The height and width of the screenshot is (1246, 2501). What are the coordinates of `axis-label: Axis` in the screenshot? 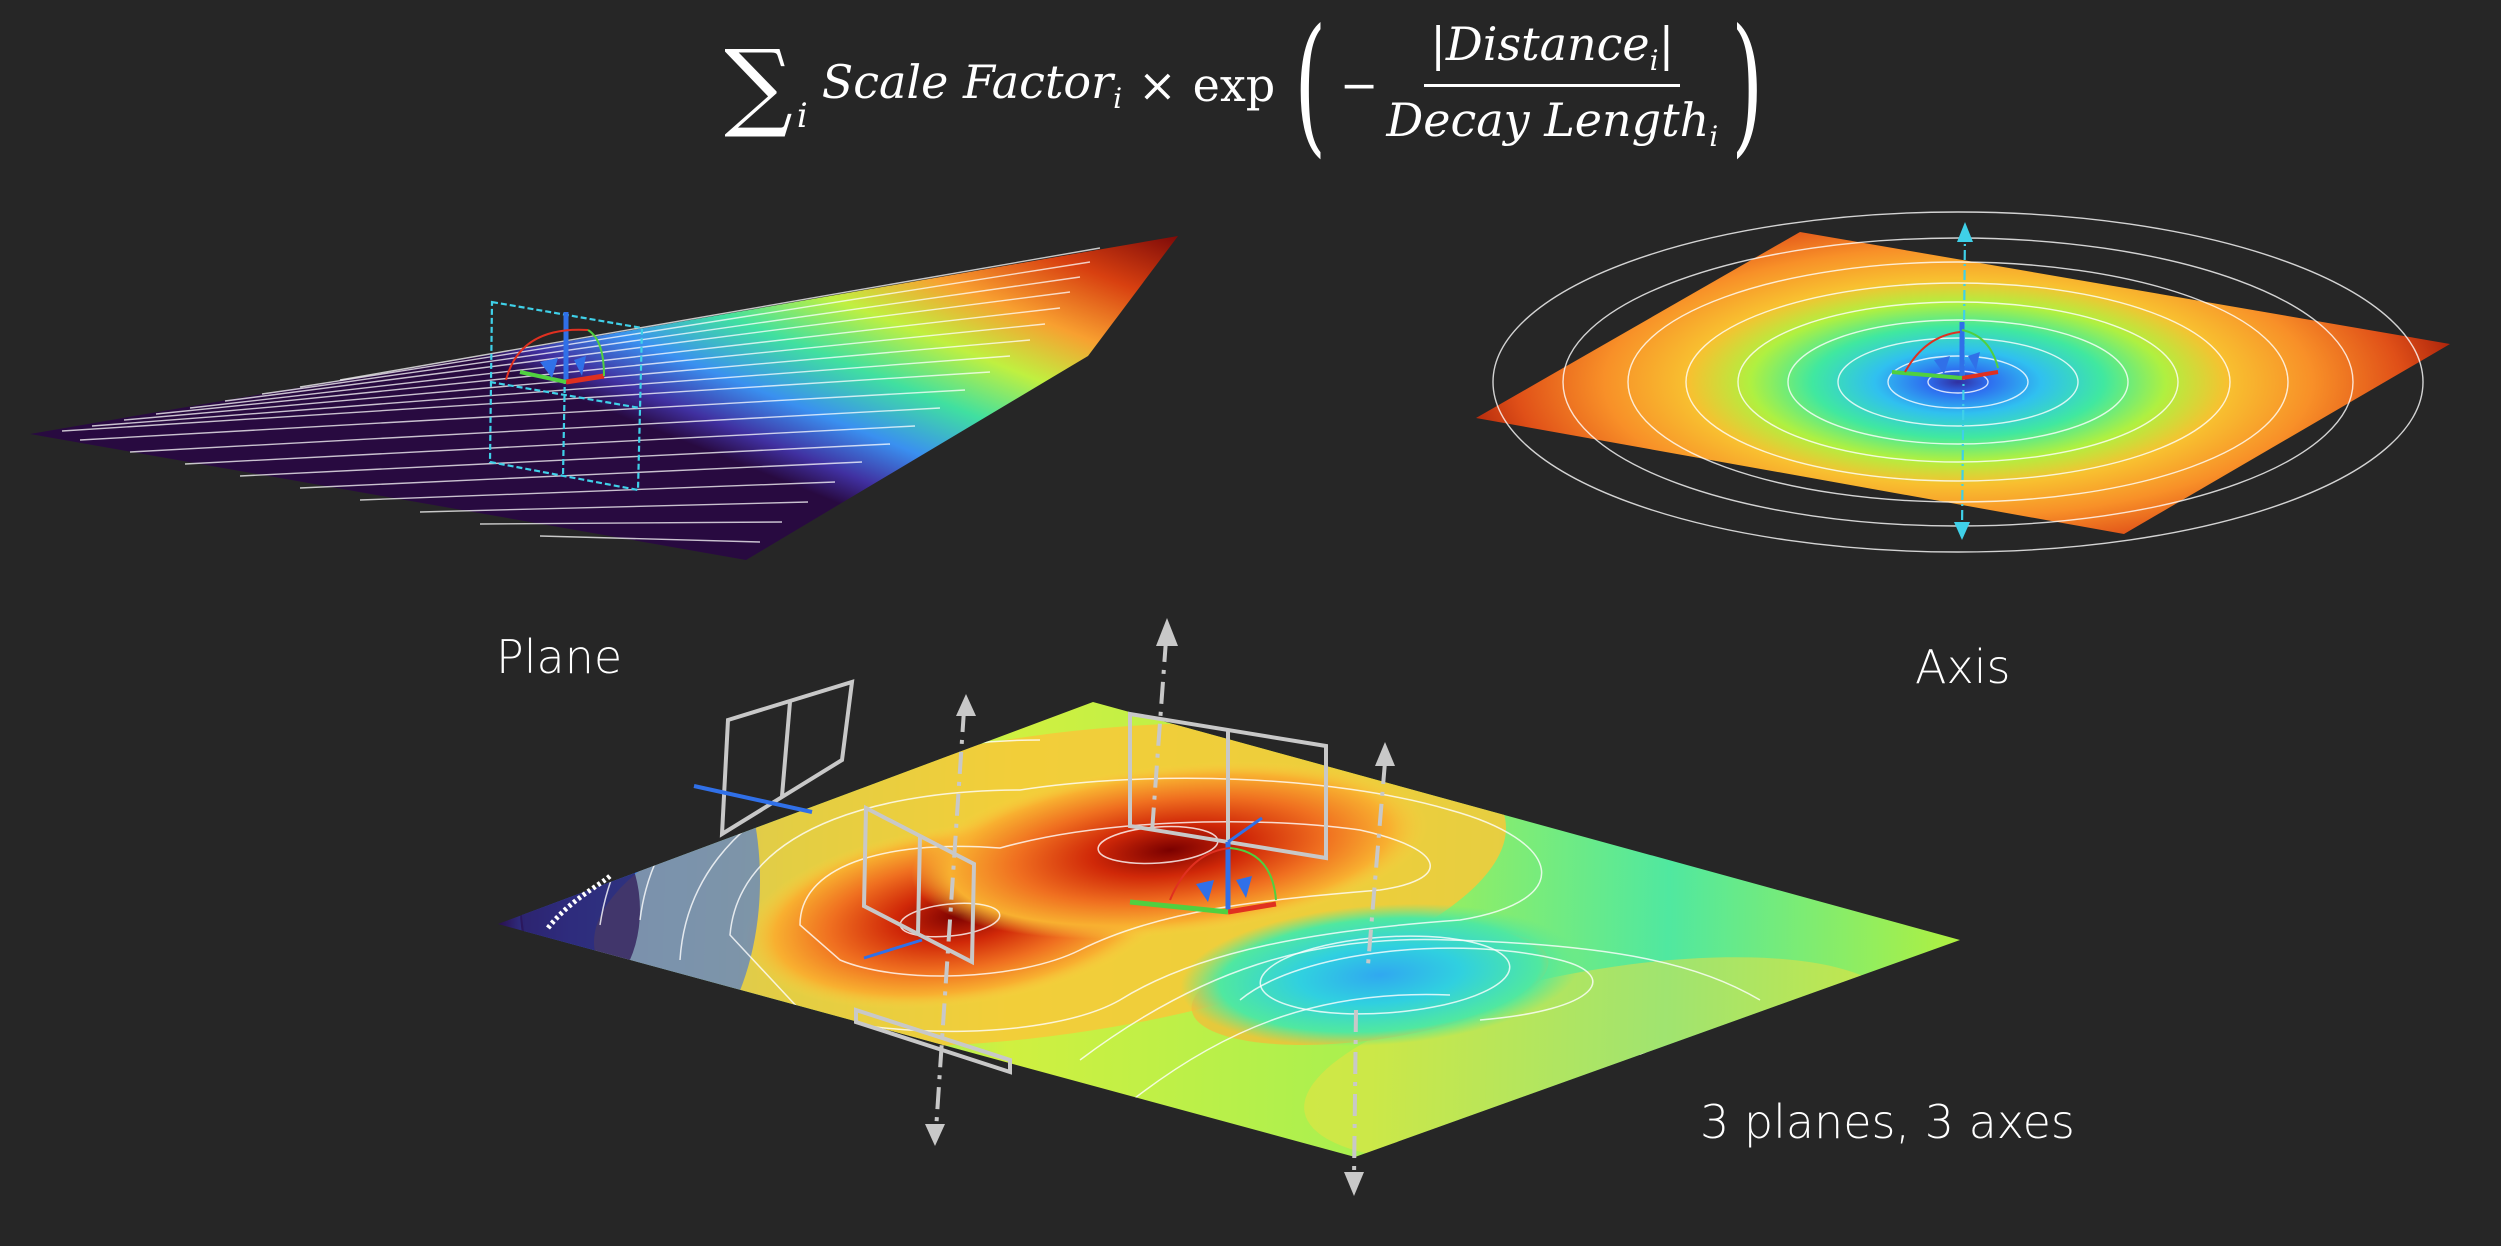 It's located at (1963, 667).